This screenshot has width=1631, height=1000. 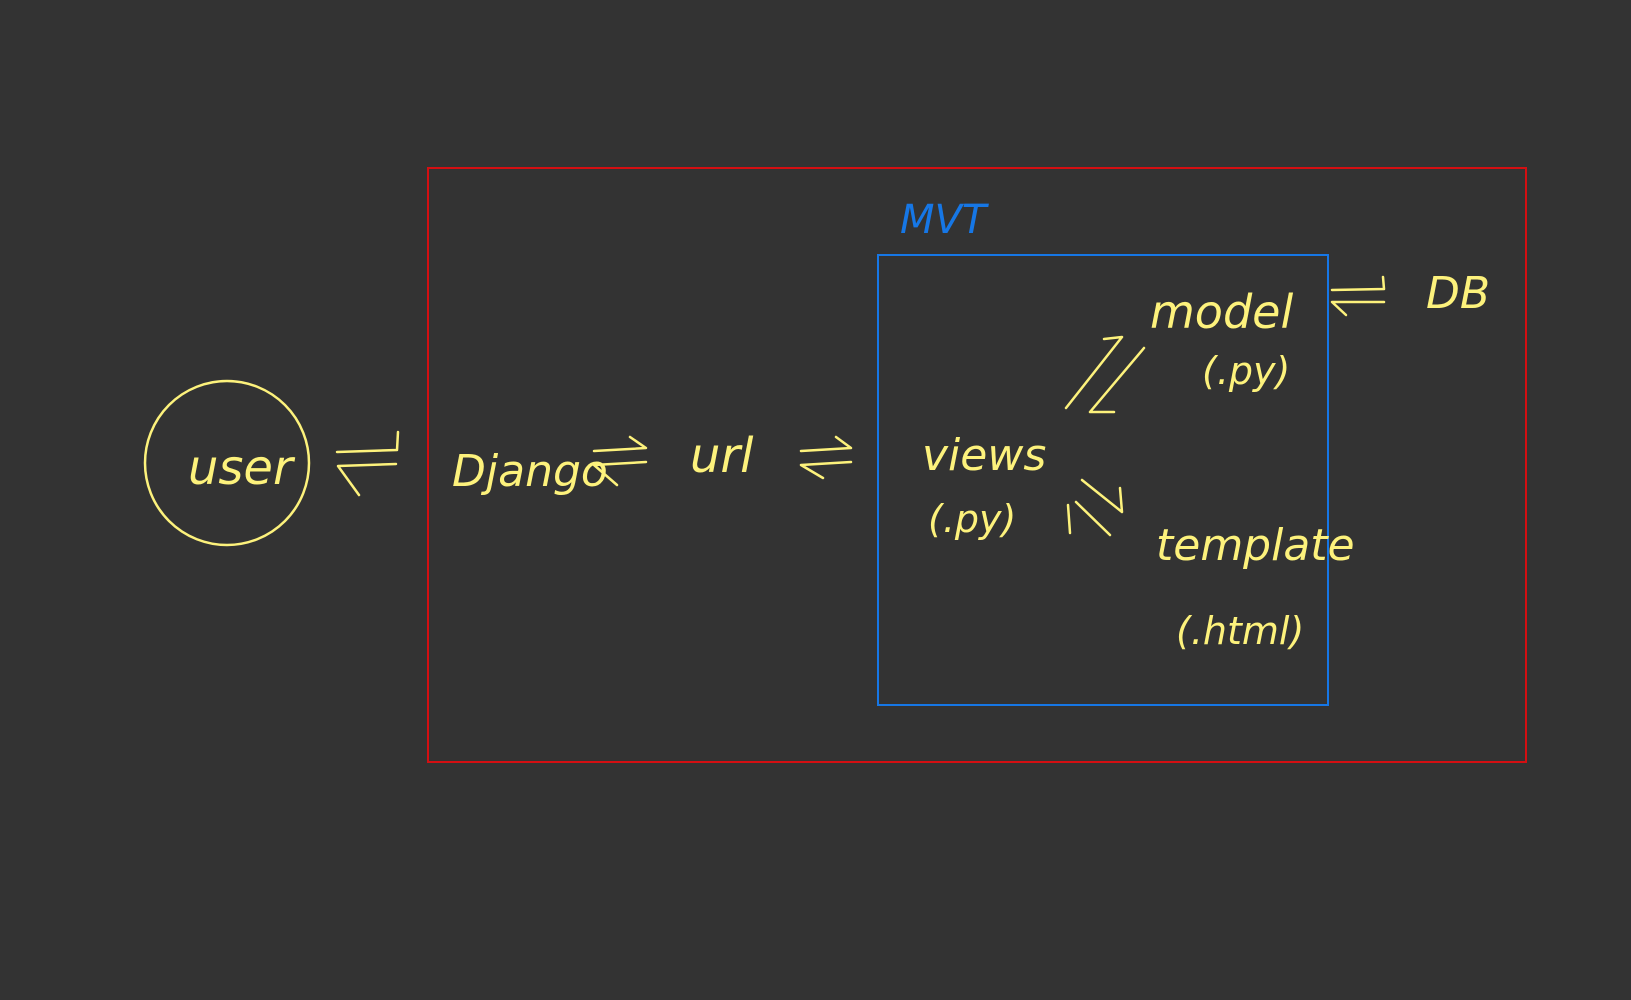 What do you see at coordinates (1358, 296) in the screenshot?
I see `model-db-arrow` at bounding box center [1358, 296].